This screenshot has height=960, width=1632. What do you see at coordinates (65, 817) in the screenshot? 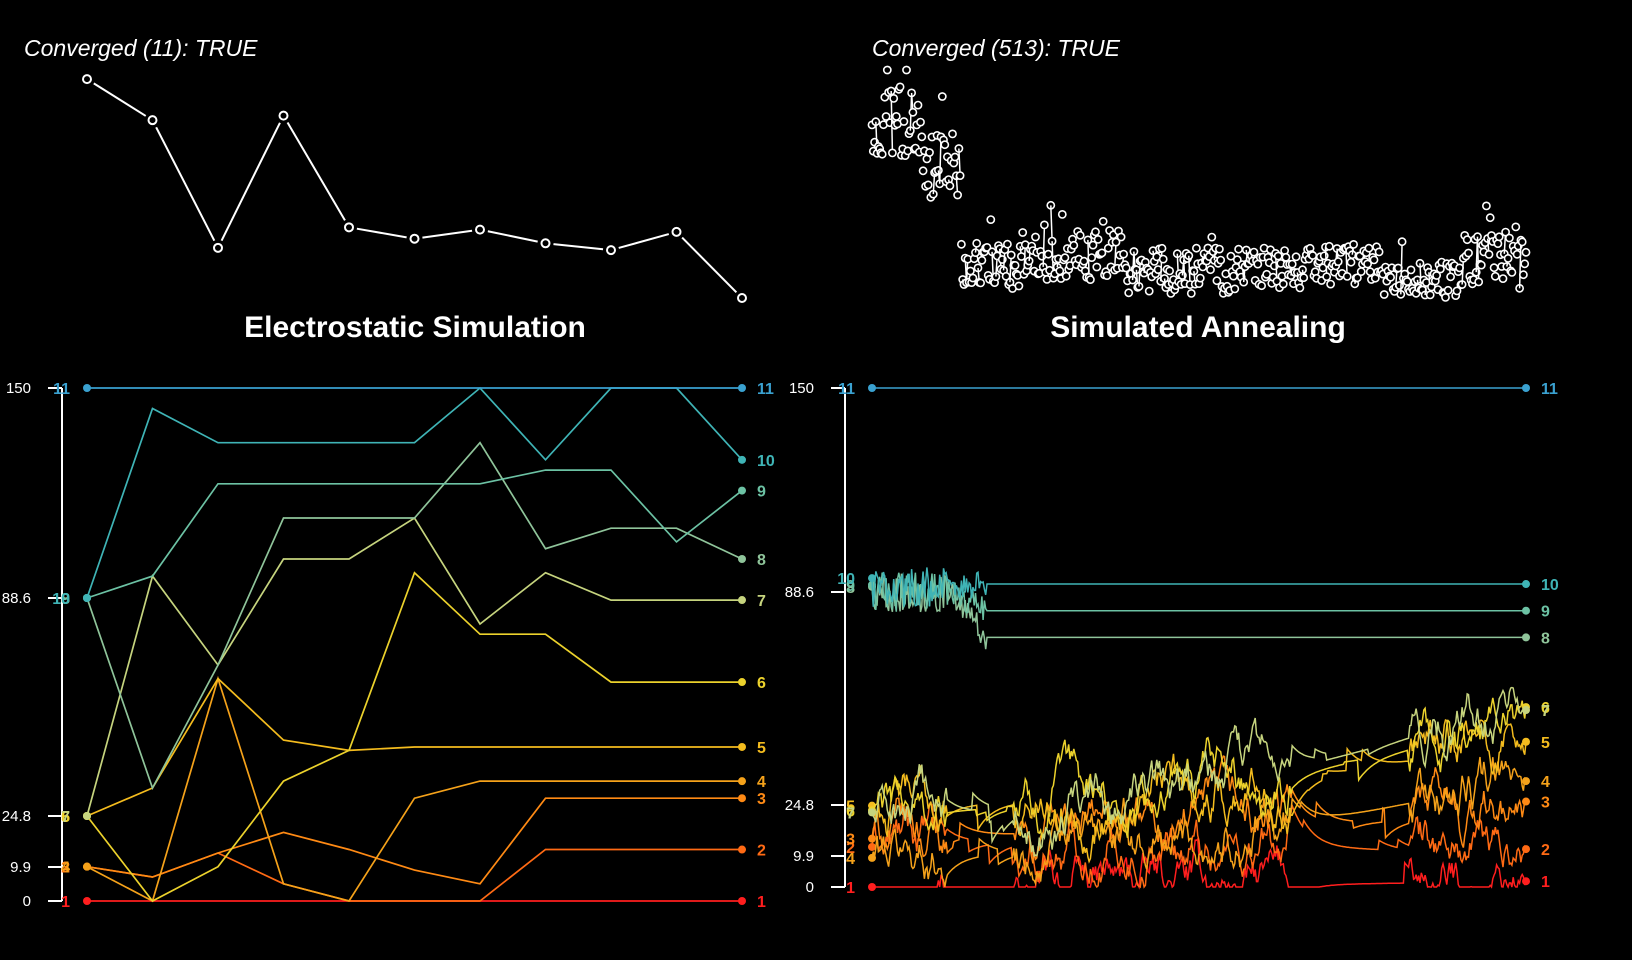
I see `series-start-label: 6` at bounding box center [65, 817].